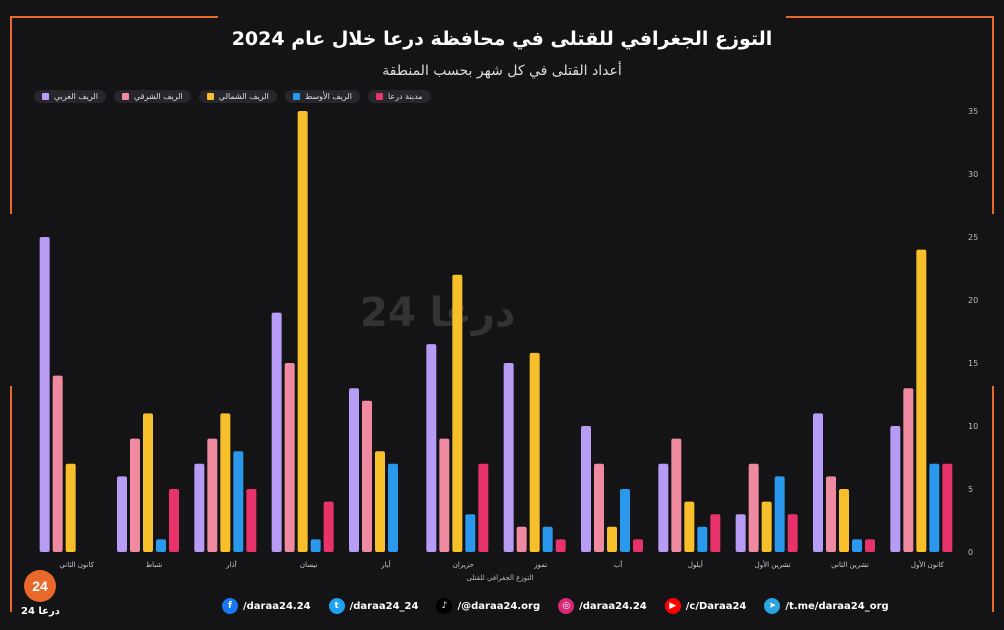  I want to click on y-tick-label: 25, so click(973, 237).